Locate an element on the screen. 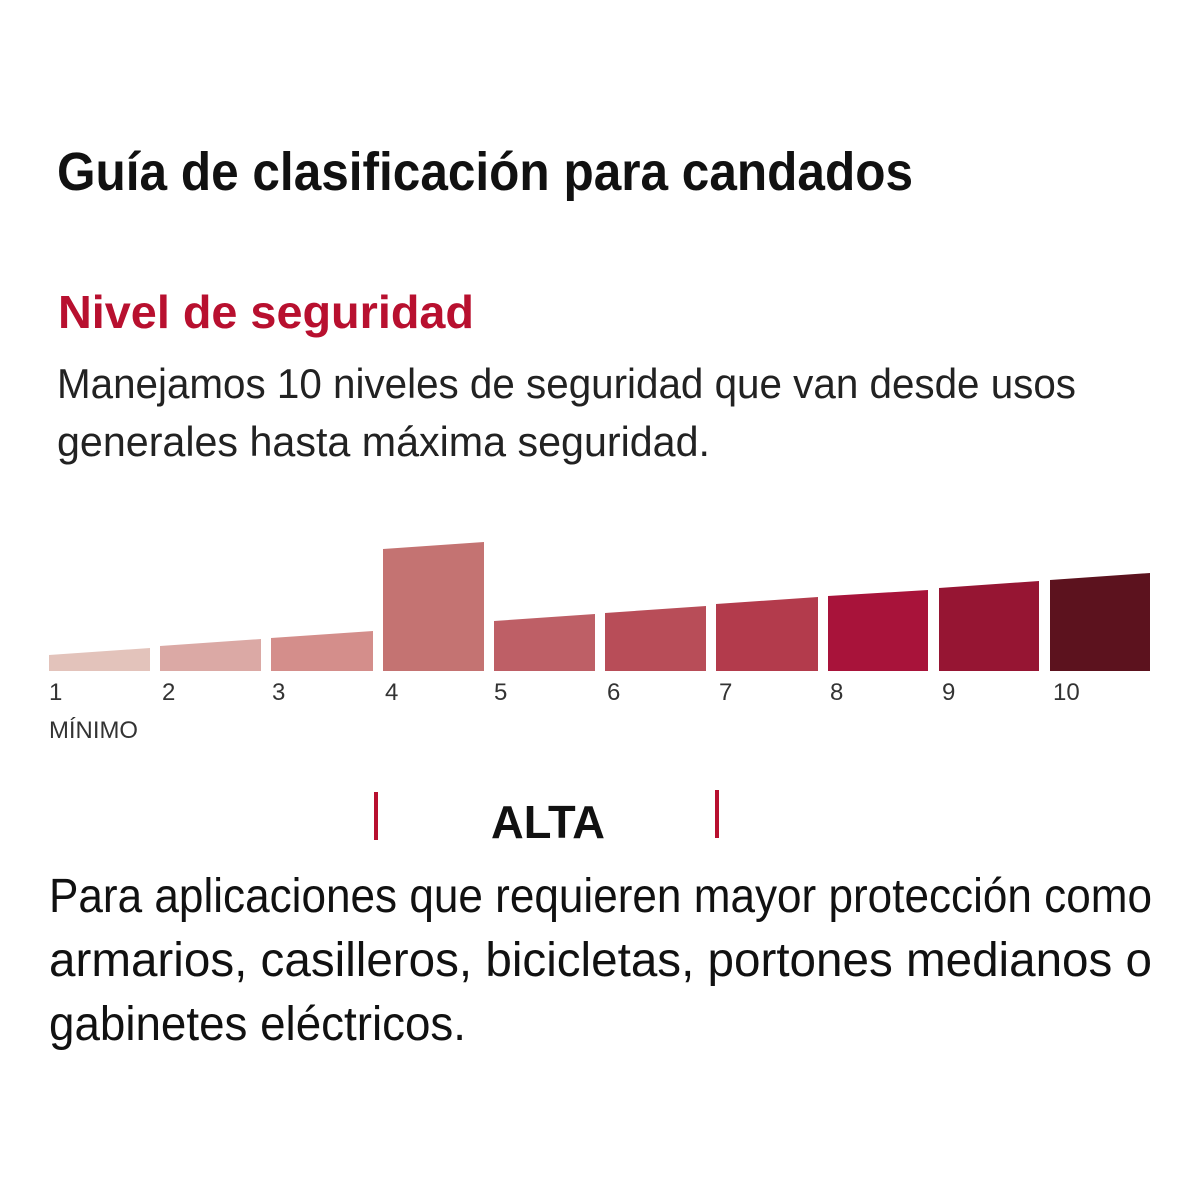  title: Guía de clasificación para candados is located at coordinates (485, 172).